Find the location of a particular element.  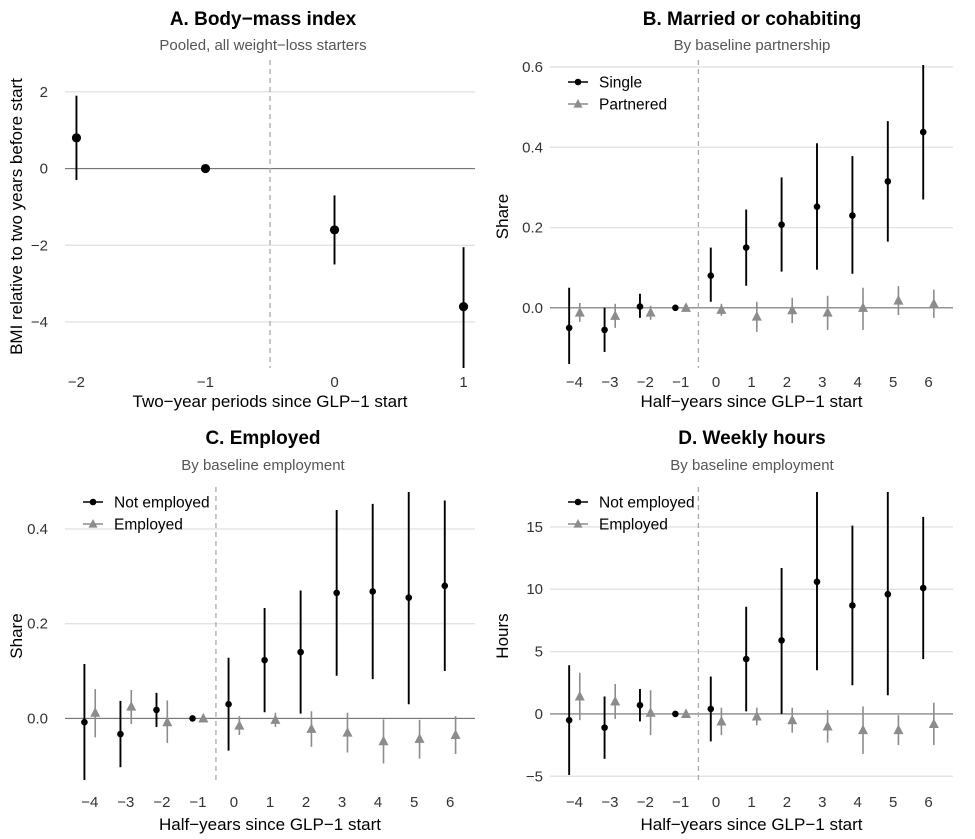

legend-item: Partnered is located at coordinates (617, 105).